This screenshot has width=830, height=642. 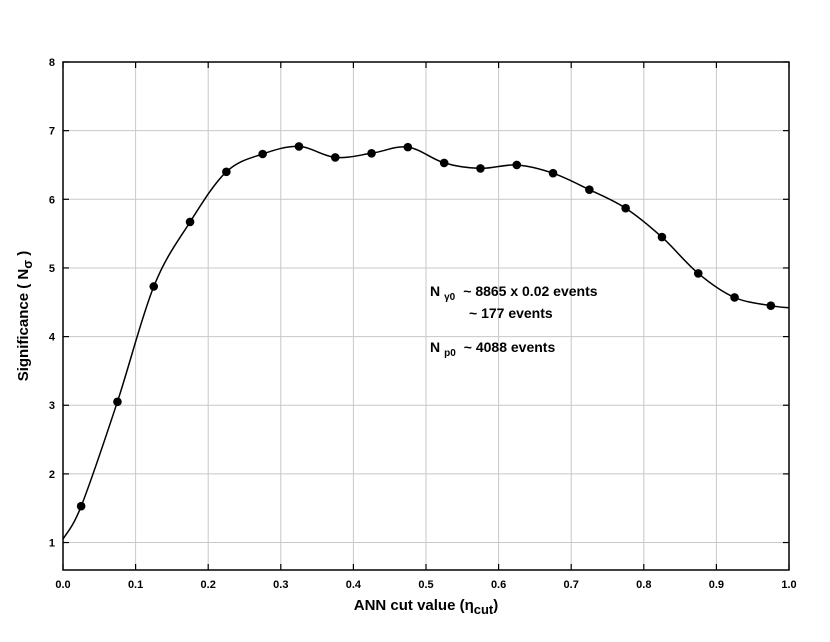 I want to click on y-axis-label-sub: σ, so click(x=27, y=264).